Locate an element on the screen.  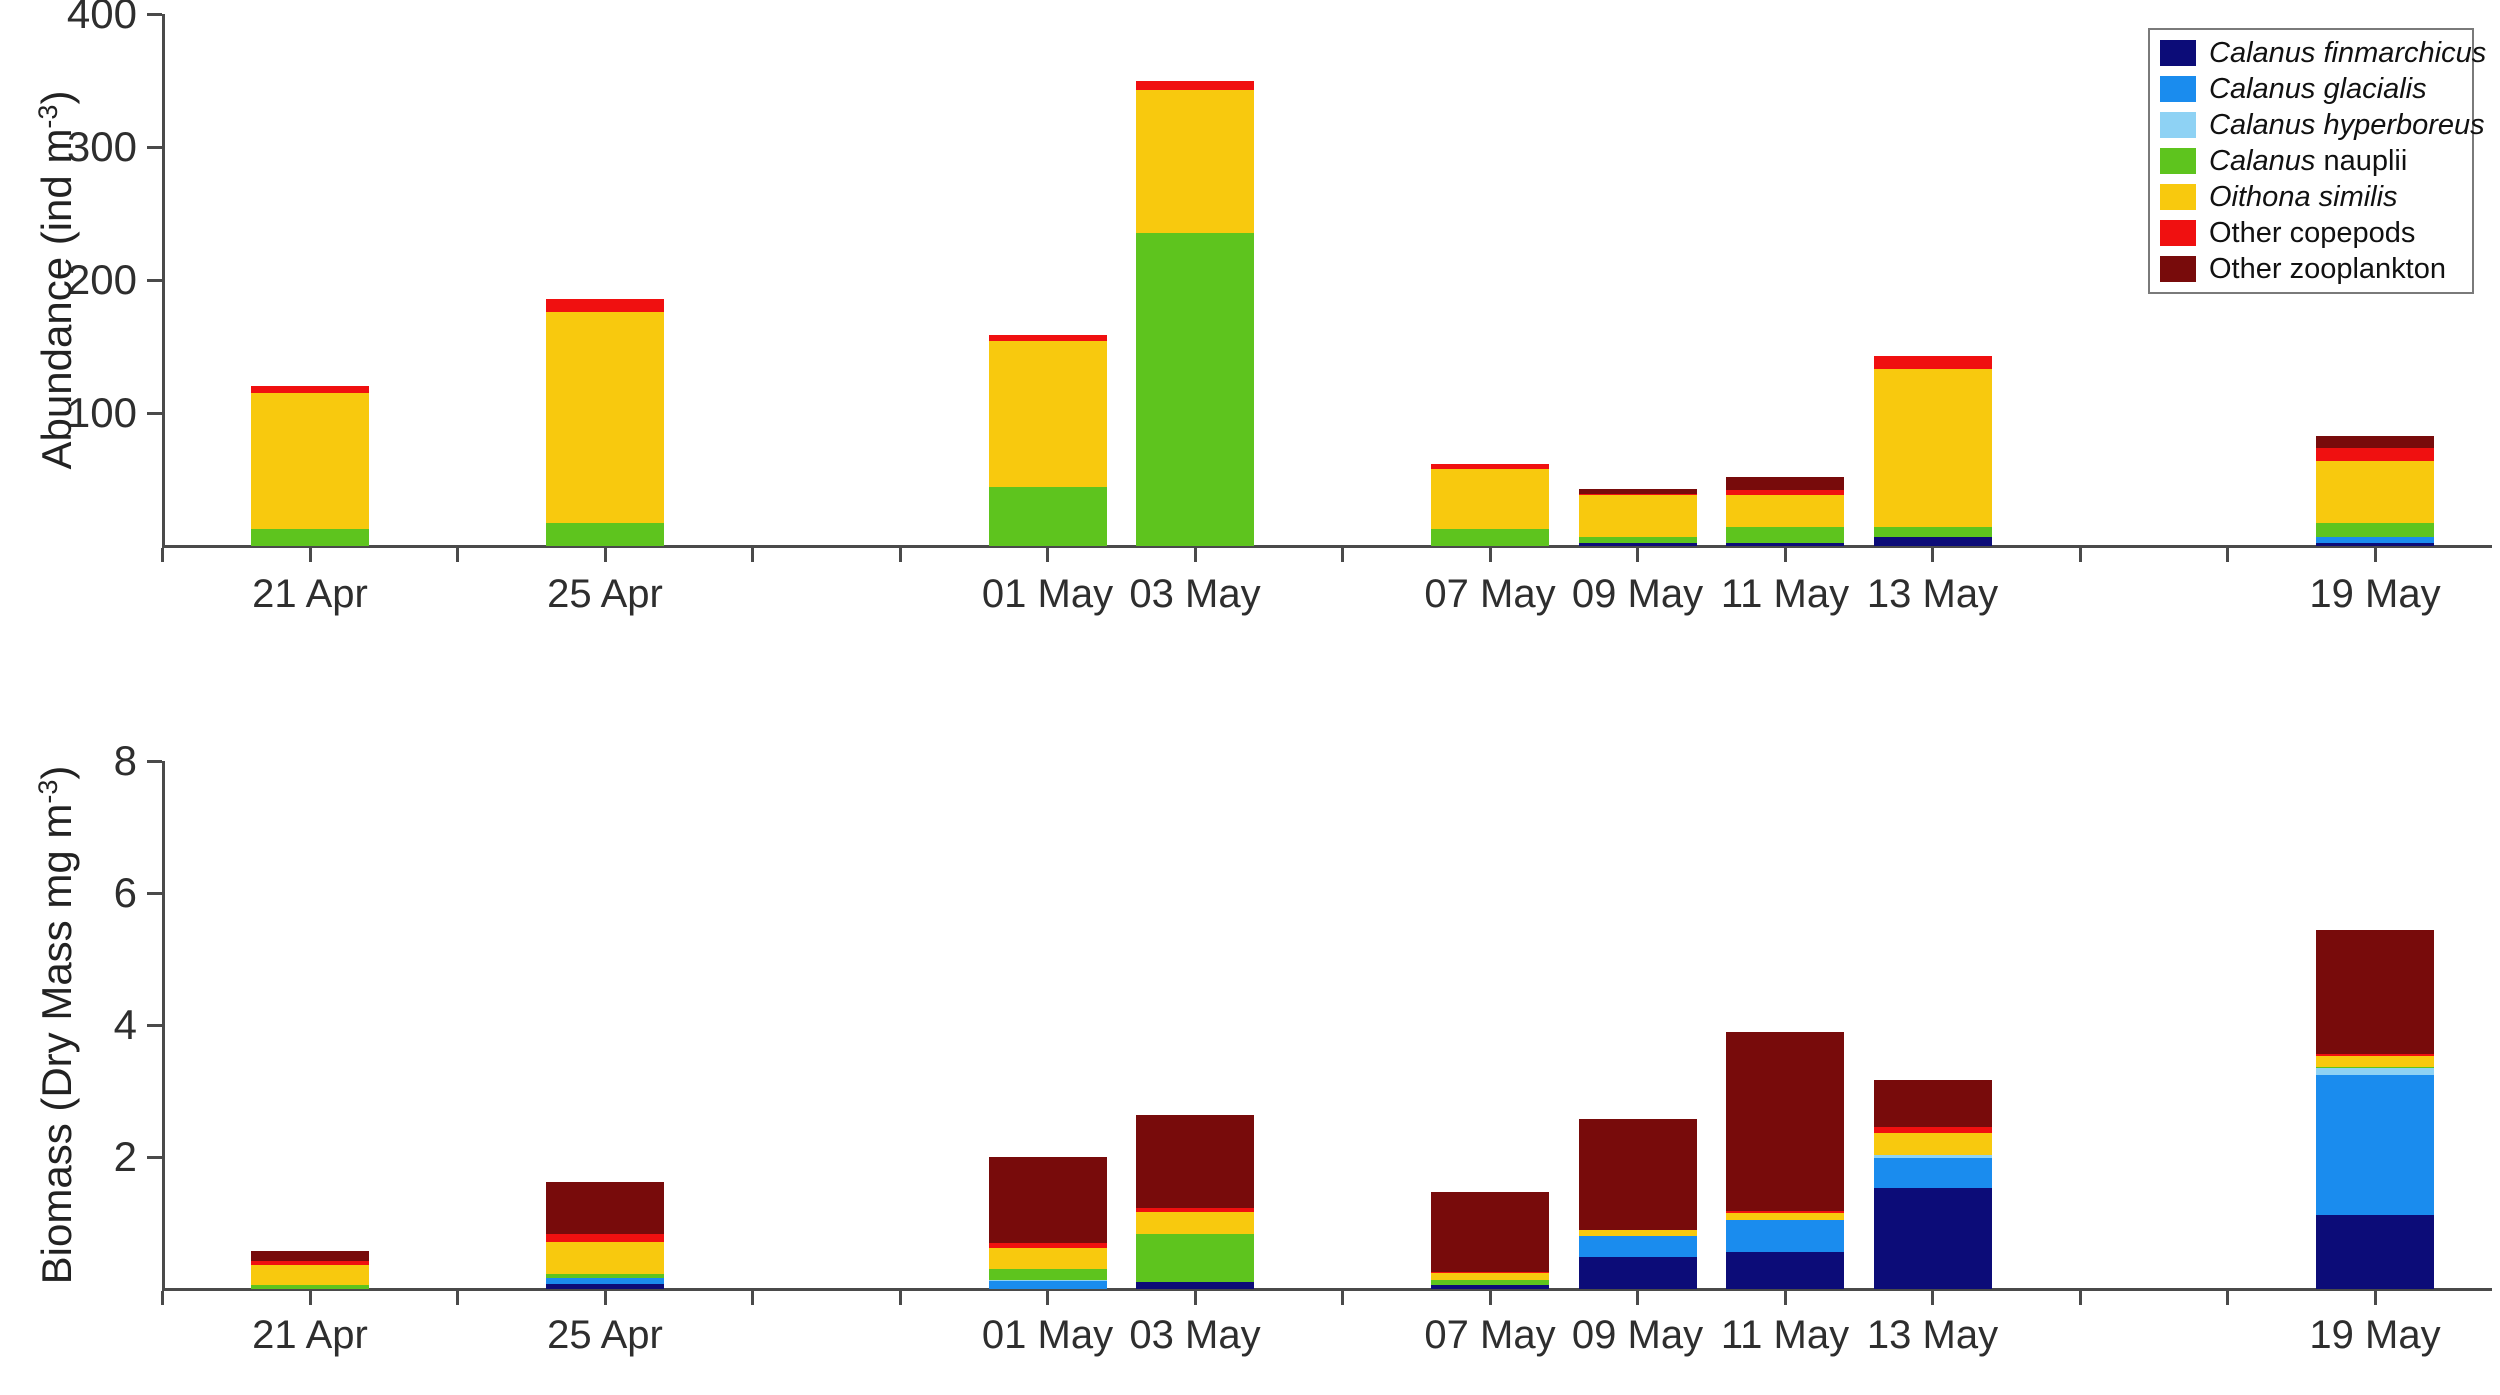
biomass-x-label-03-may: 03 May is located at coordinates (1195, 1335).